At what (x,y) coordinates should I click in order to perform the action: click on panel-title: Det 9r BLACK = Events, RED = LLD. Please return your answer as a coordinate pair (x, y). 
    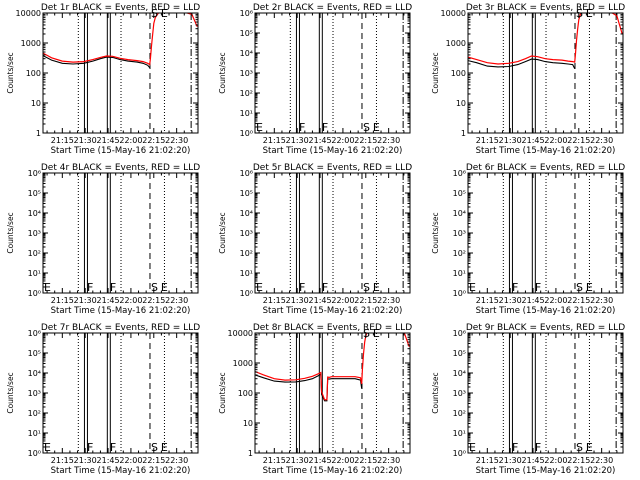
    Looking at the image, I should click on (545, 328).